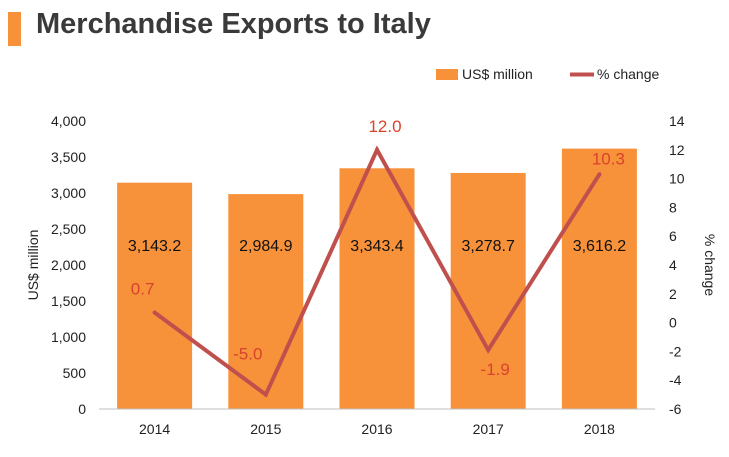  I want to click on chart-title: Merchandise Exports to Italy, so click(233, 24).